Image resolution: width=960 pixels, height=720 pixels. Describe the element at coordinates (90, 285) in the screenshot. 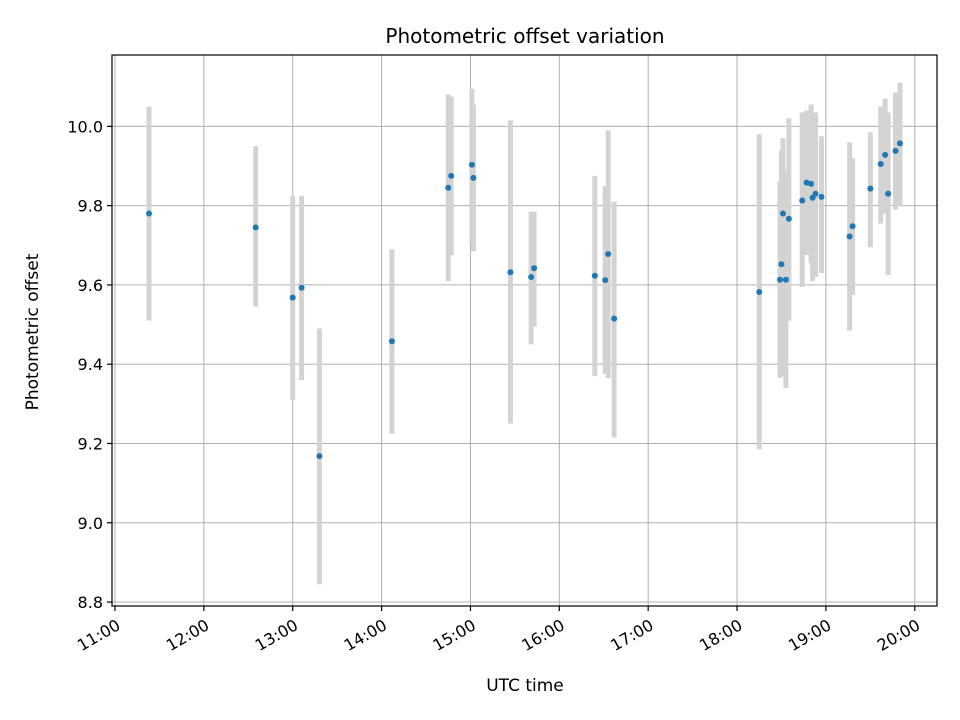

I see `y-tick-label: 9.6` at that location.